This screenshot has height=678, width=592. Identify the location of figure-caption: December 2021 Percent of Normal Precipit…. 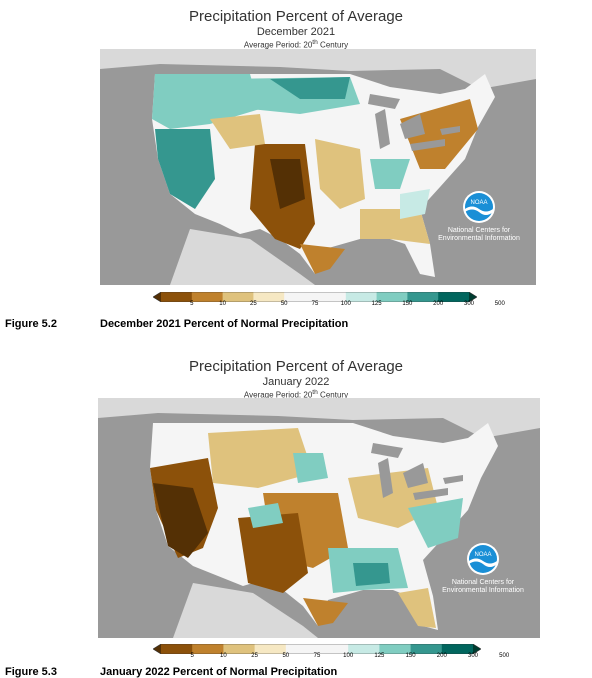
(224, 324).